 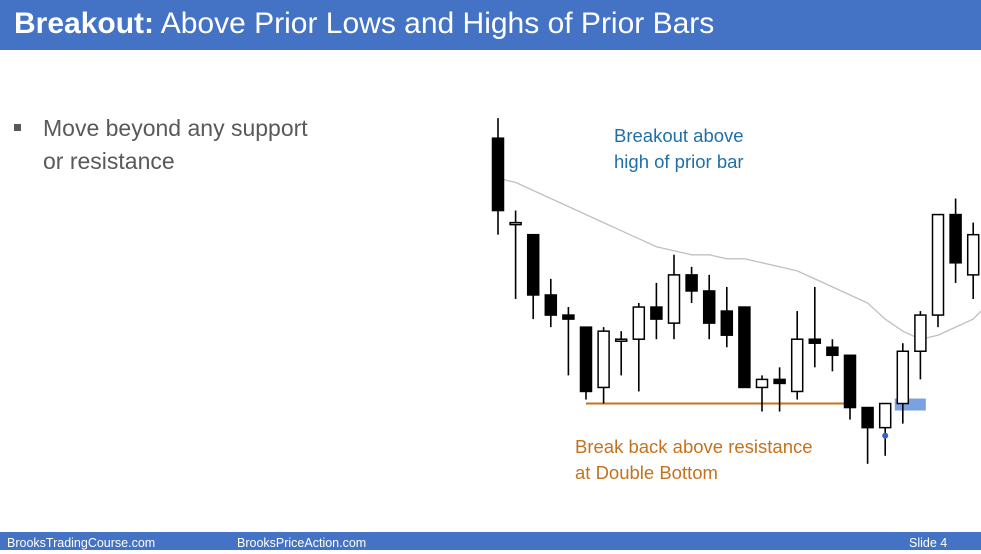 What do you see at coordinates (81, 543) in the screenshot?
I see `footer-link-left: BrooksTradingCourse.com` at bounding box center [81, 543].